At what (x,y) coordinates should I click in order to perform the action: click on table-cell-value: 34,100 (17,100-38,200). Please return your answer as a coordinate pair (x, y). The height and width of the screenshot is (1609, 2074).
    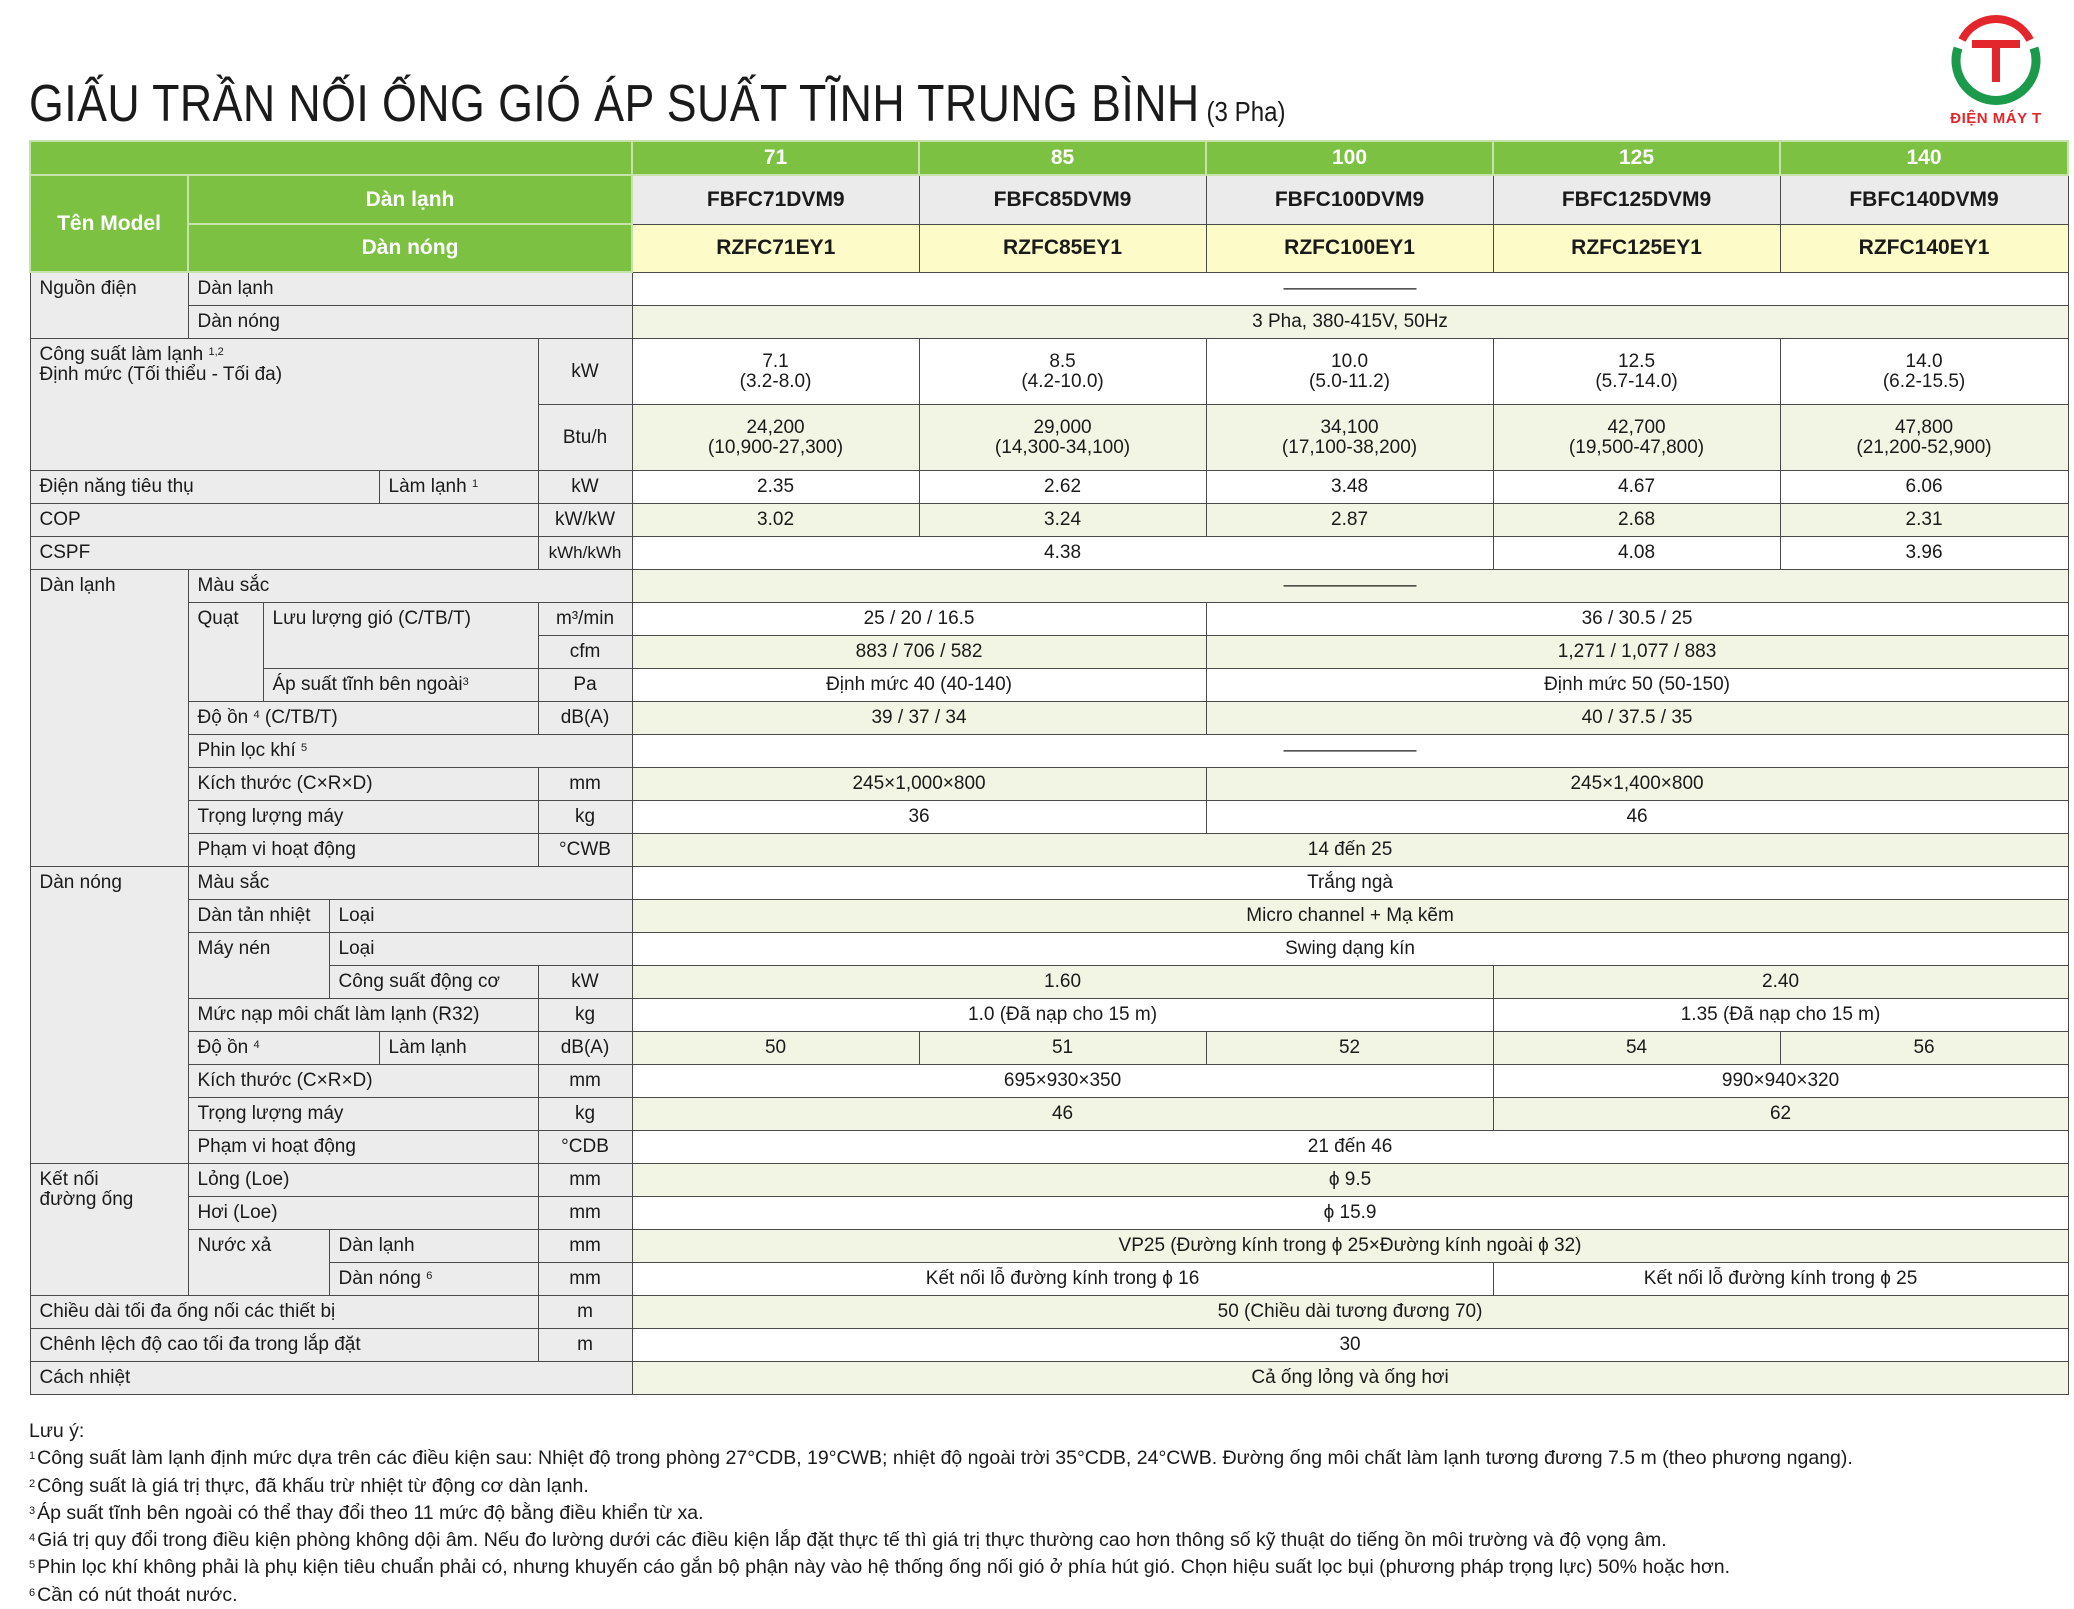
    Looking at the image, I should click on (1349, 437).